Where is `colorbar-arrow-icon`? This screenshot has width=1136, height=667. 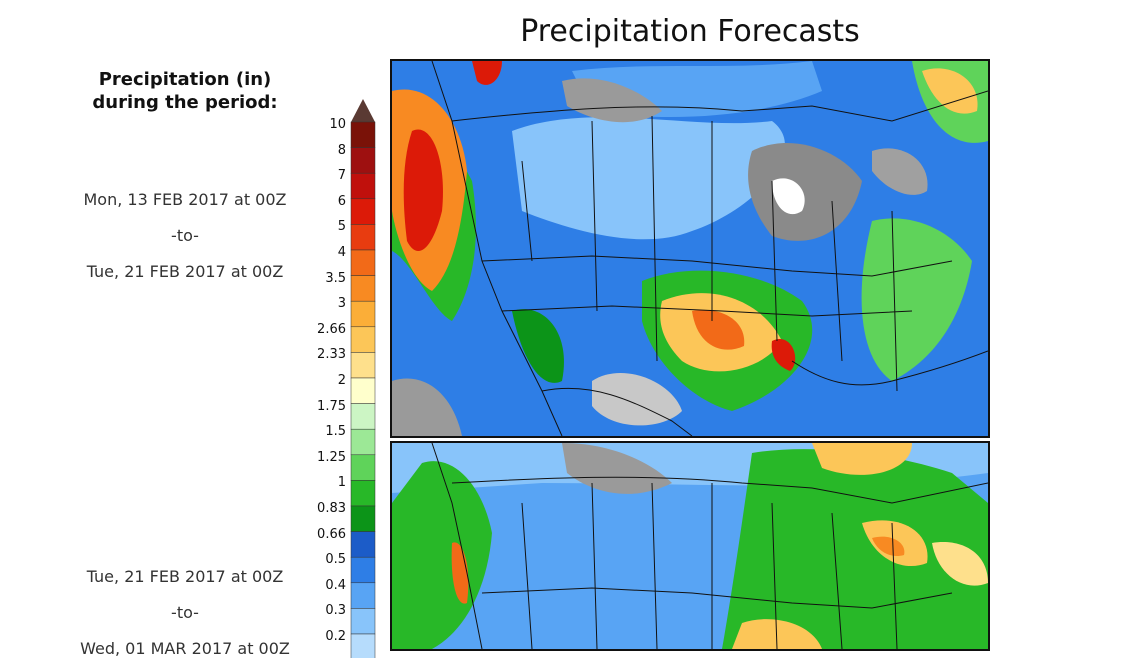 colorbar-arrow-icon is located at coordinates (363, 110).